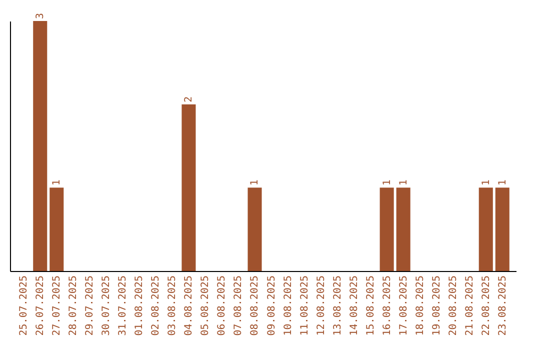  What do you see at coordinates (387, 306) in the screenshot?
I see `x-tick-label: 16.08.2025` at bounding box center [387, 306].